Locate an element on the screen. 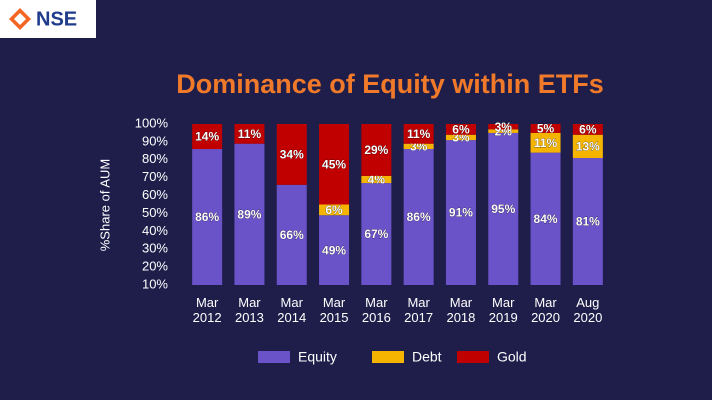 The height and width of the screenshot is (400, 712). data-label: 34% is located at coordinates (292, 155).